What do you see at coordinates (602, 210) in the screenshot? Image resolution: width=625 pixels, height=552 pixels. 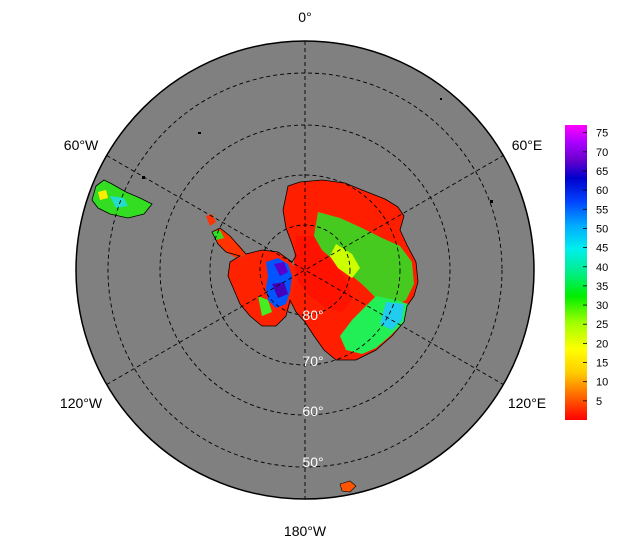 I see `colorbar-tick-label: 55` at bounding box center [602, 210].